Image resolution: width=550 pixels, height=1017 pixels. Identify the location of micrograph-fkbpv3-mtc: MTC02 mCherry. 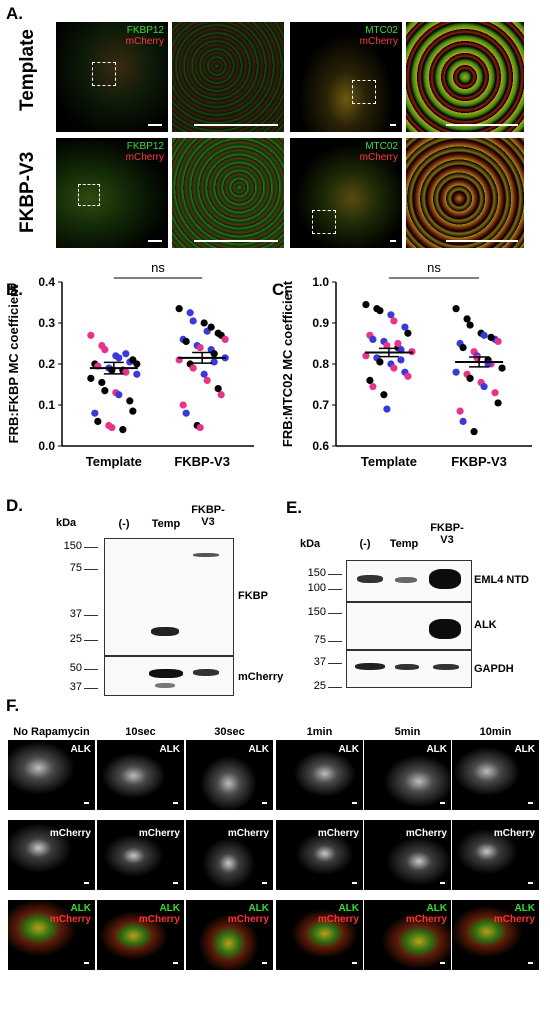
(346, 193).